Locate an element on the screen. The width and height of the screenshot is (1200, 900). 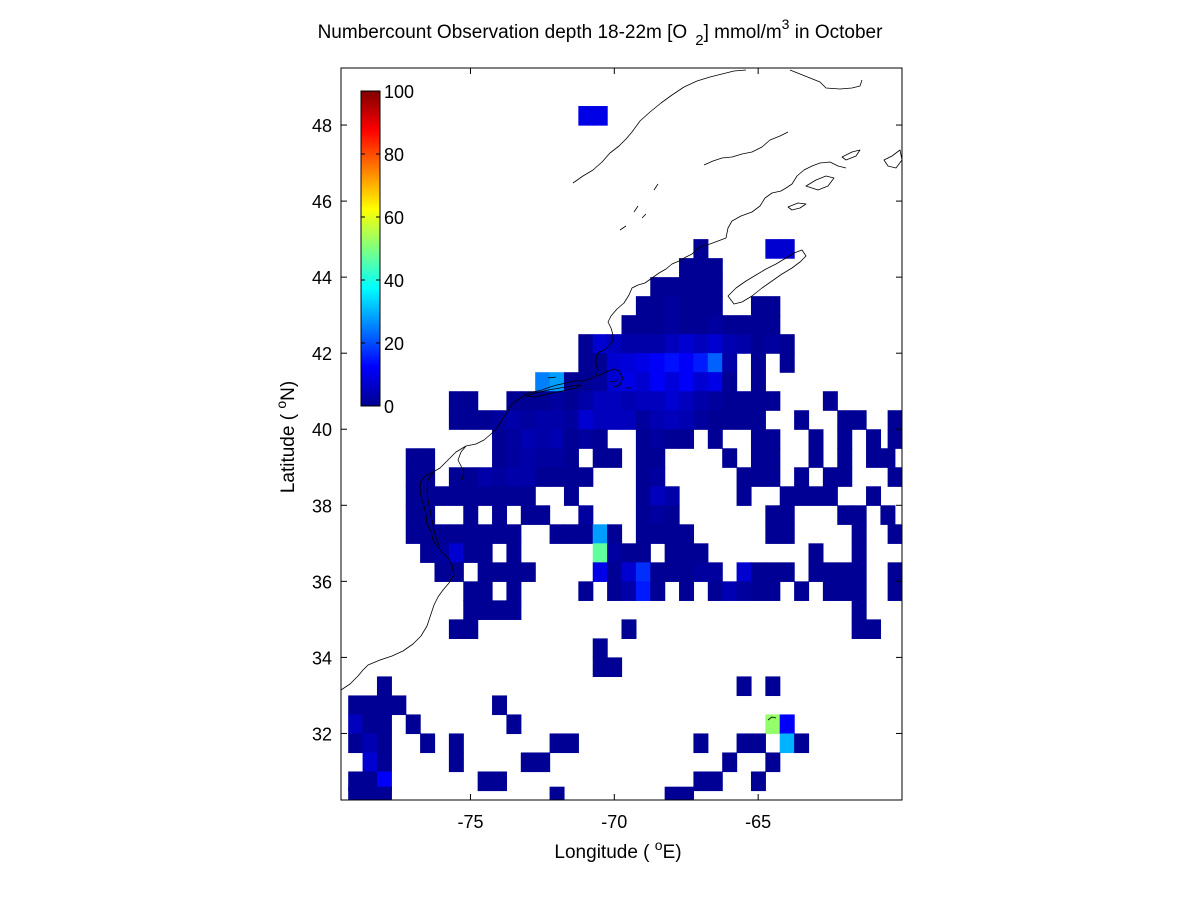
colorbar-ticks: 0 20 40 60 80 100 is located at coordinates (387, 249).